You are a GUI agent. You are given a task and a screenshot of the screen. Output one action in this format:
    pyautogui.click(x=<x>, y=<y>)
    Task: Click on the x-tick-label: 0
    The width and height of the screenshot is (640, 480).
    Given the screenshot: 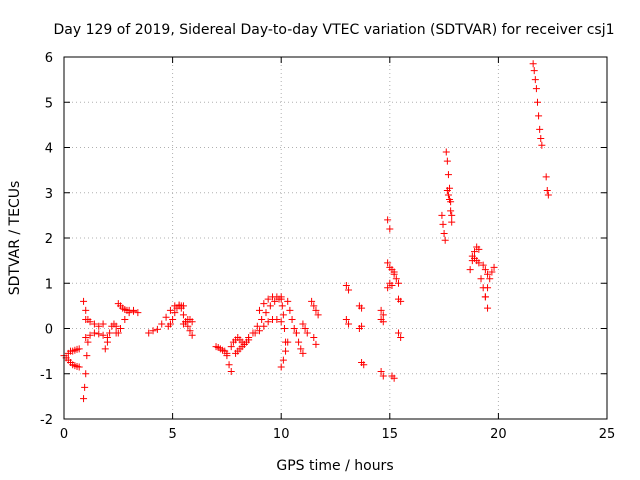 What is the action you would take?
    pyautogui.click(x=64, y=434)
    